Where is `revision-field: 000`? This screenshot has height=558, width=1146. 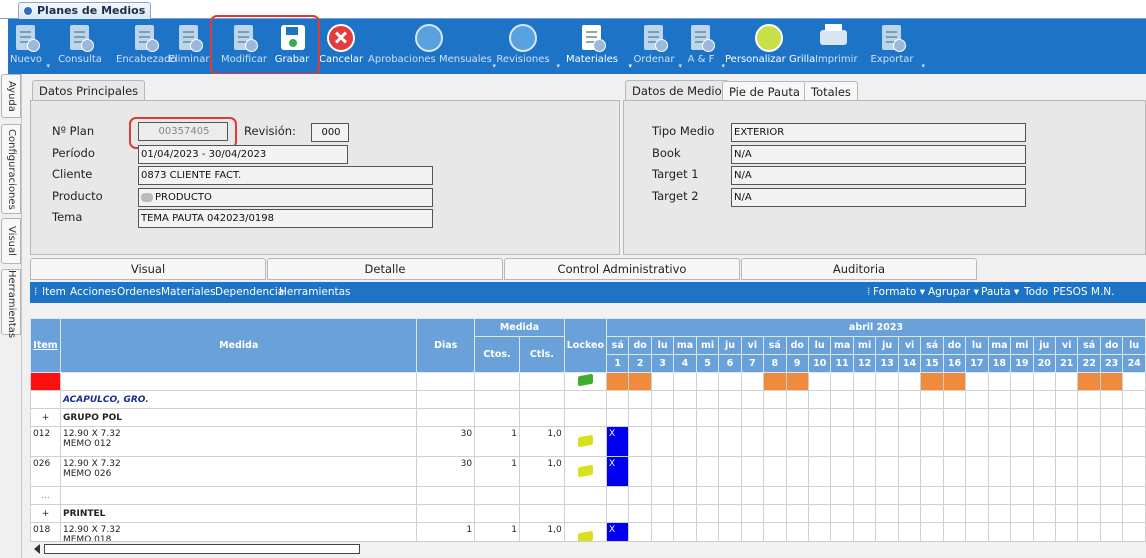 revision-field: 000 is located at coordinates (330, 132).